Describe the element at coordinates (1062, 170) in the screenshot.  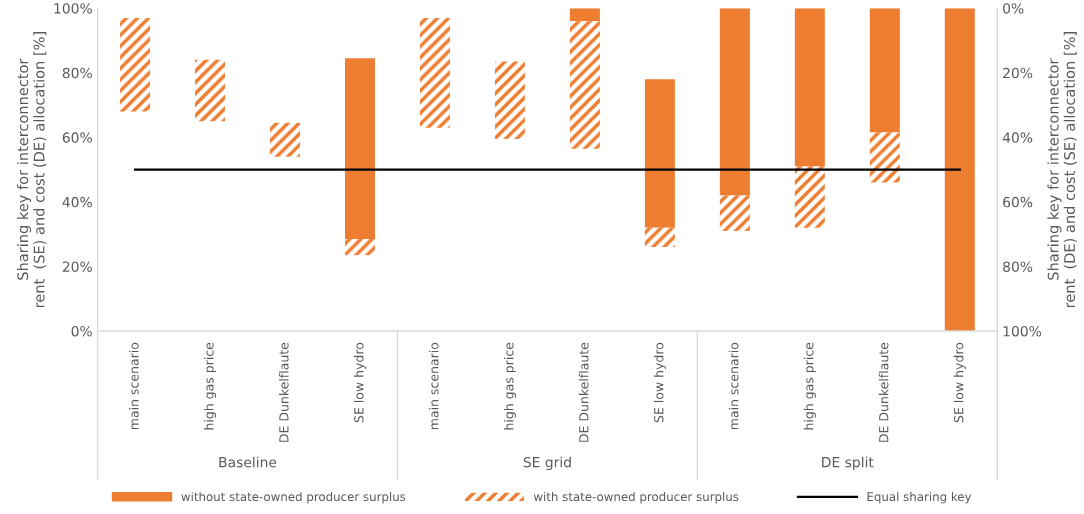
I see `y2-axis-title: Sharing key for interconnector rent (DE) and cost (SE) allocation [%]` at that location.